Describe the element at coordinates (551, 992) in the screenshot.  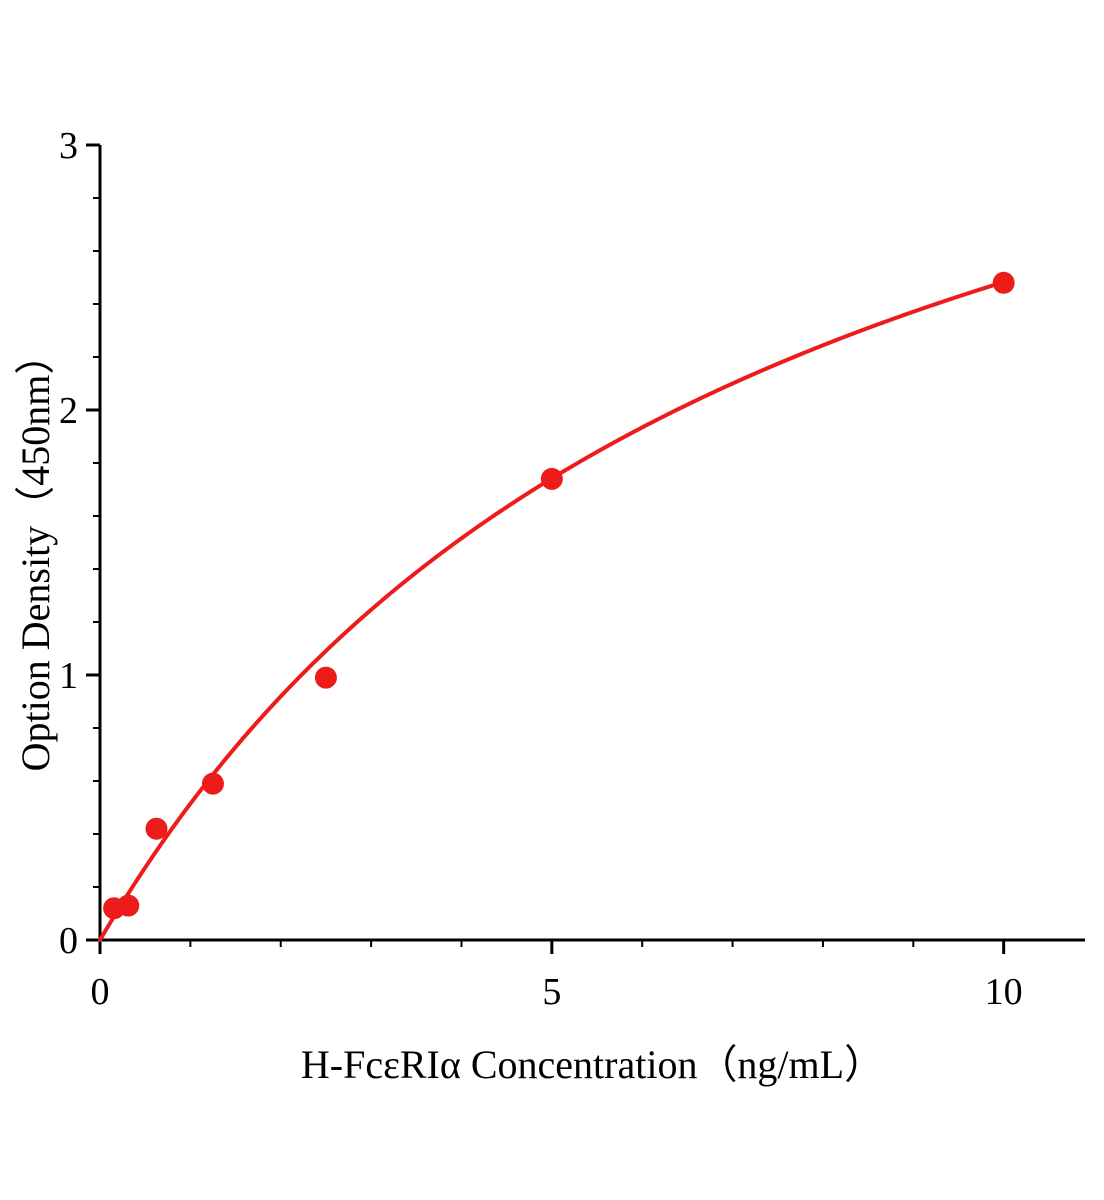
I see `x-tick-label: 5` at that location.